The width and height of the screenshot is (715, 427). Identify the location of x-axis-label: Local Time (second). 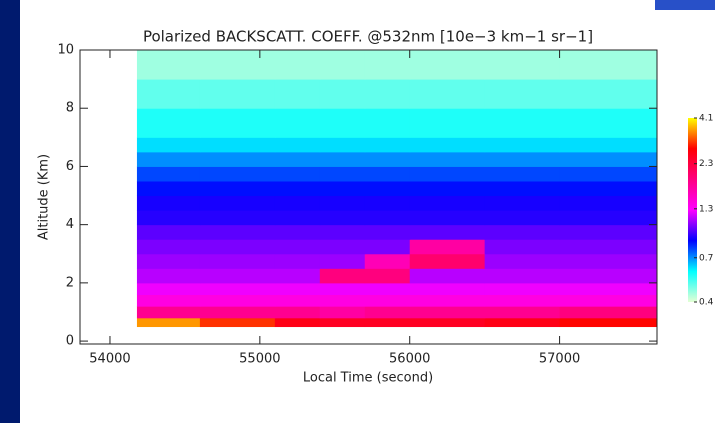
(368, 378).